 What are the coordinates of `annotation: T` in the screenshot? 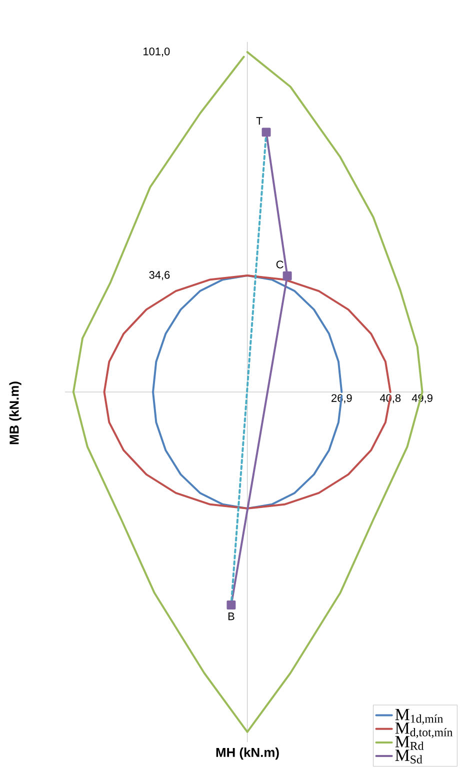 It's located at (259, 121).